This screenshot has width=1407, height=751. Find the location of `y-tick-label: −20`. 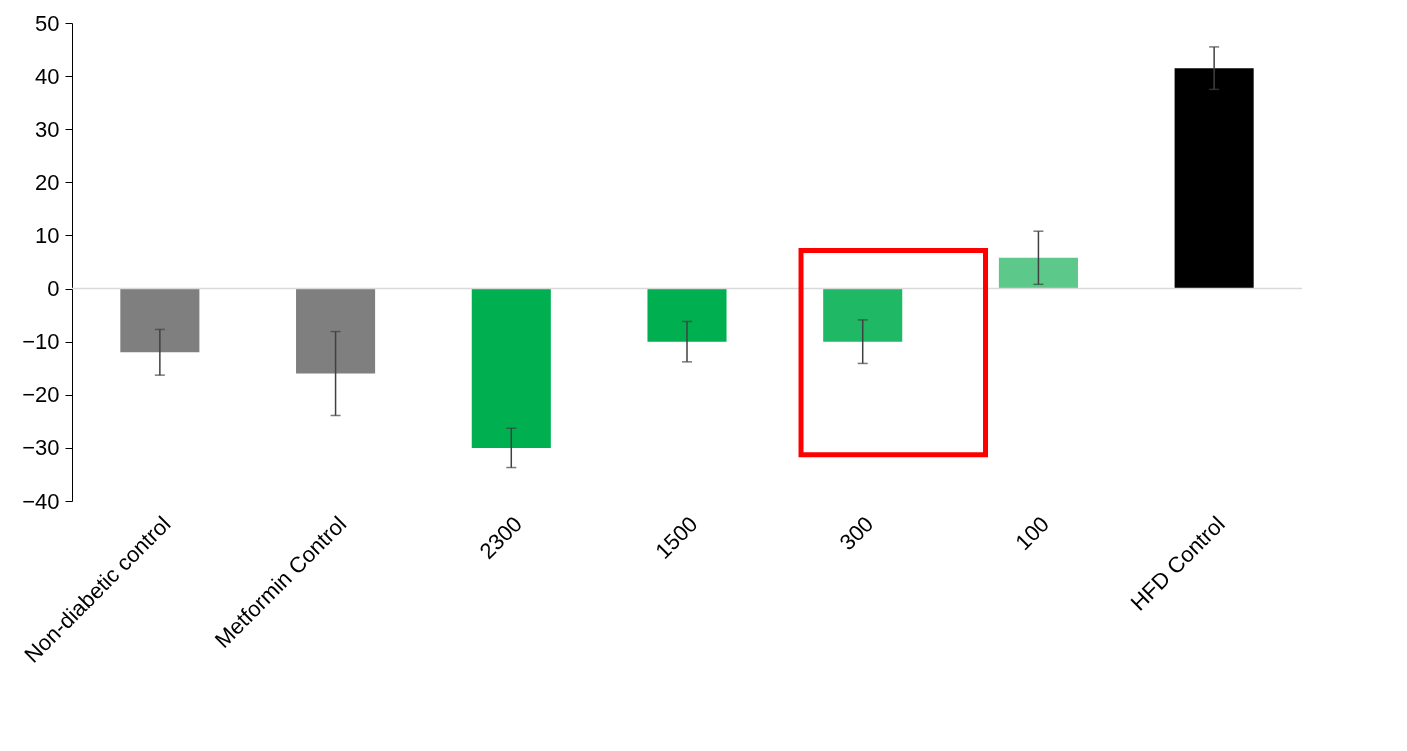

y-tick-label: −20 is located at coordinates (41, 395).